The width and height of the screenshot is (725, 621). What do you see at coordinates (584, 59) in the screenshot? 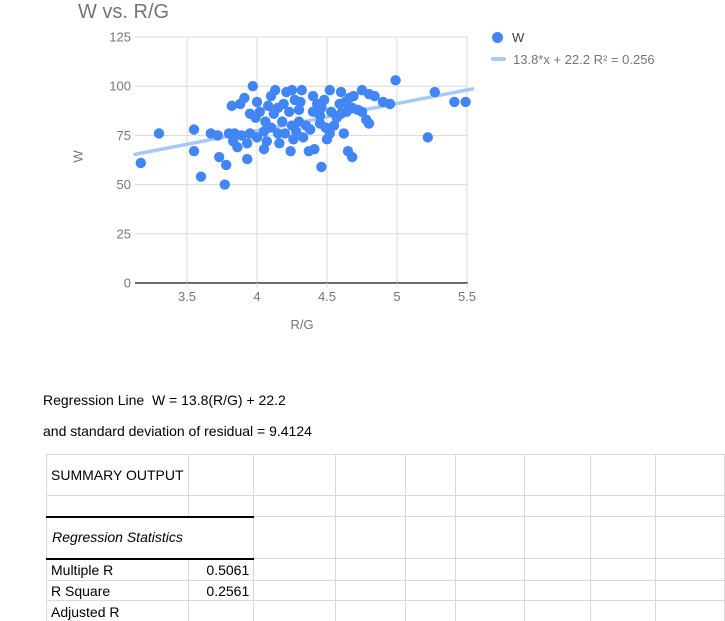
I see `trendline-label: 13.8*x + 22.2 R² = 0.256` at bounding box center [584, 59].